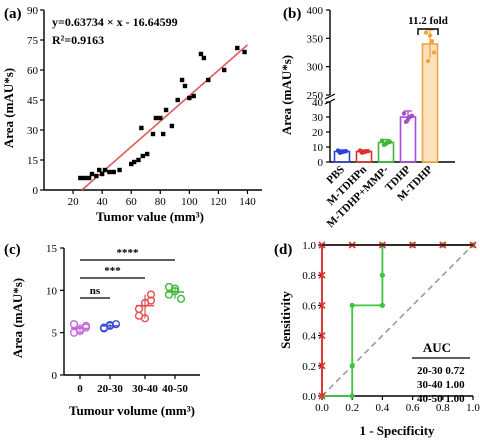 Image resolution: width=480 pixels, height=442 pixels. Describe the element at coordinates (33, 131) in the screenshot. I see `panel-a-y-tick-label: 30` at that location.